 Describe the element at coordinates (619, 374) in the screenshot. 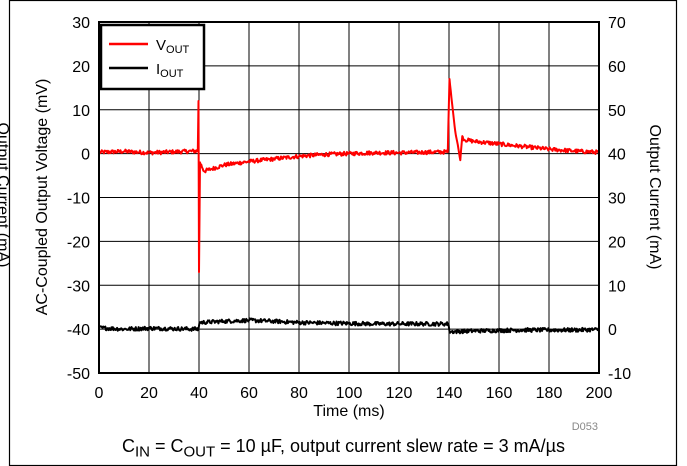

I see `y-right-tick-label: -10` at that location.